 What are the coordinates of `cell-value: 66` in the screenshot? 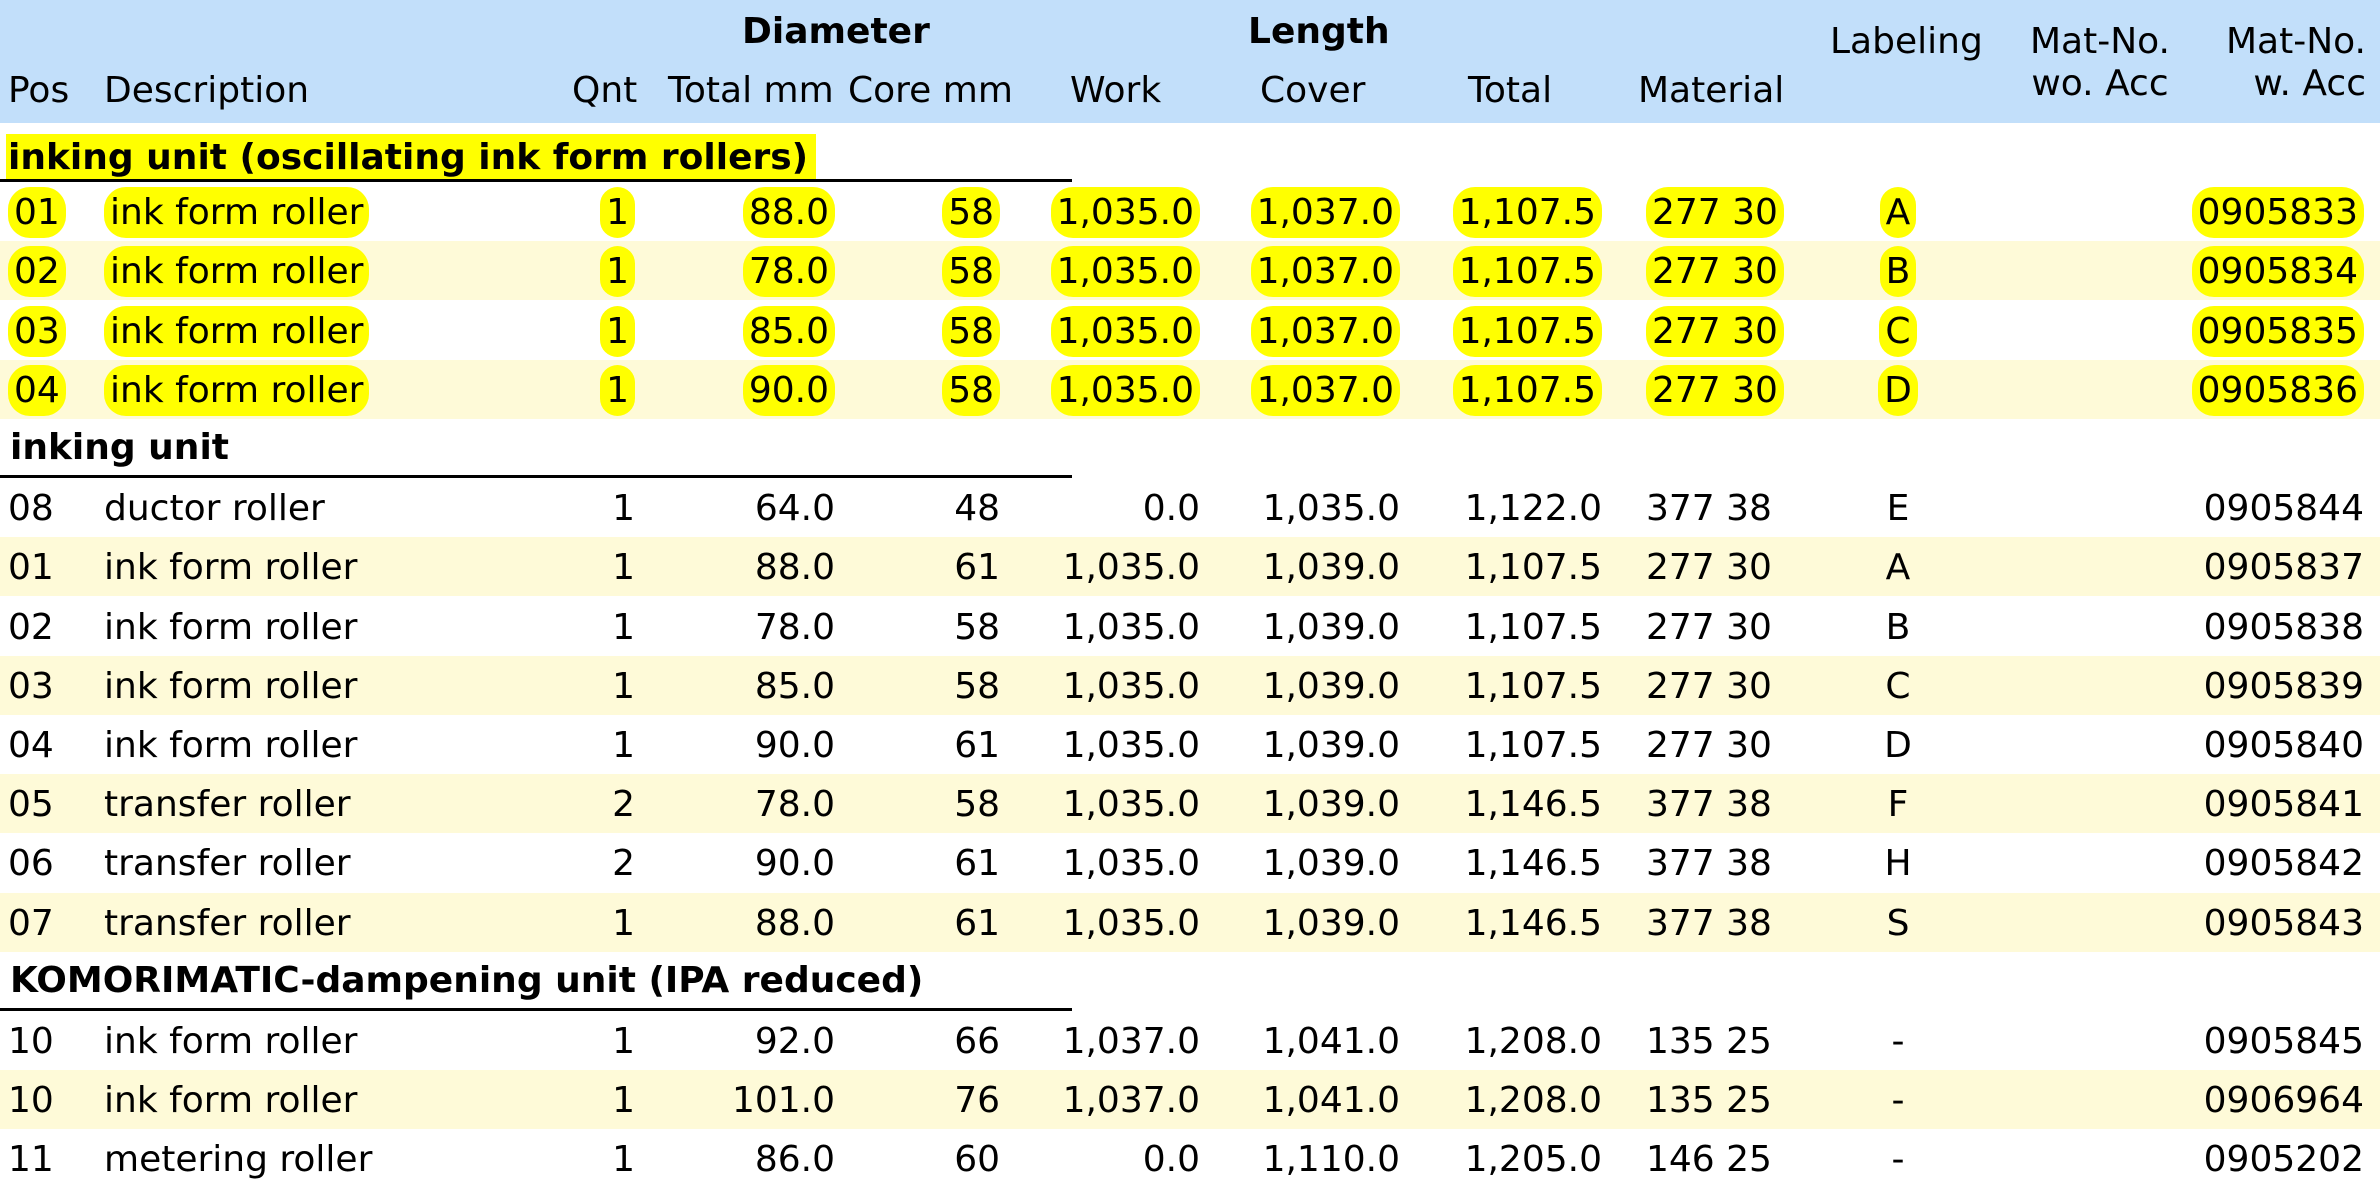 It's located at (977, 1041).